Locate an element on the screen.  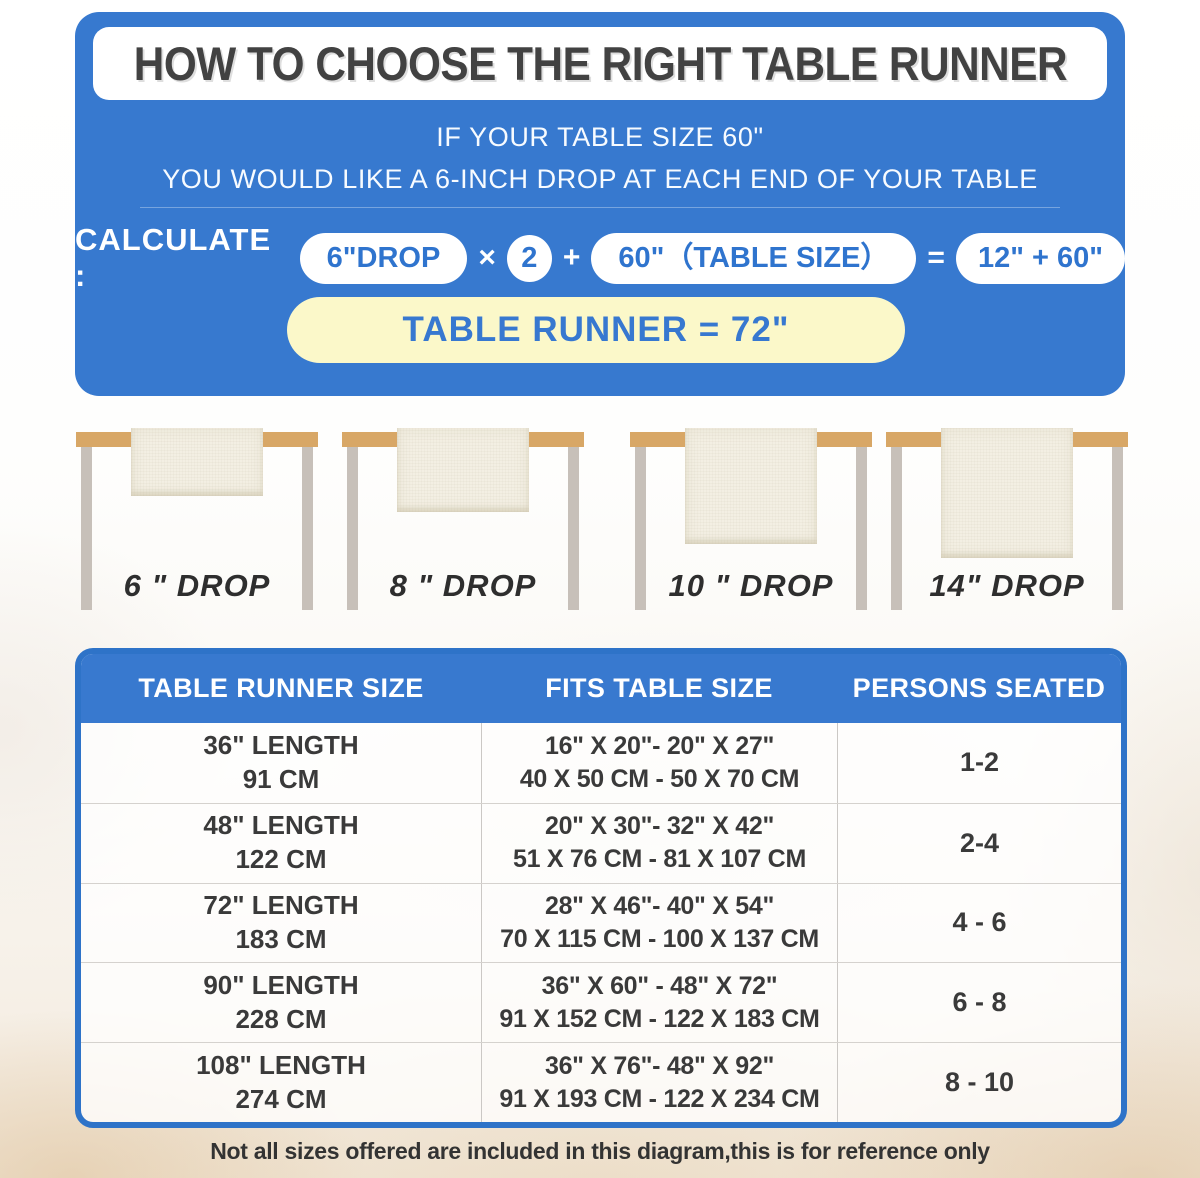
drop-label: 10 " DROP is located at coordinates (751, 585).